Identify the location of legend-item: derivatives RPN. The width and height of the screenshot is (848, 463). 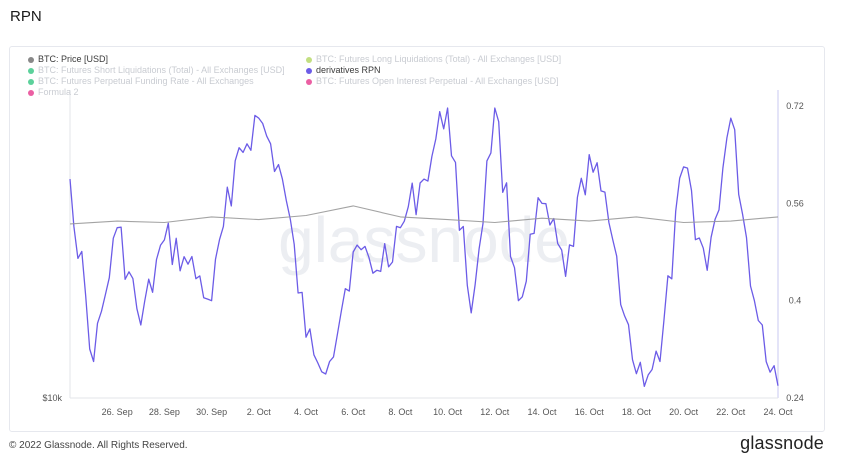
(343, 70).